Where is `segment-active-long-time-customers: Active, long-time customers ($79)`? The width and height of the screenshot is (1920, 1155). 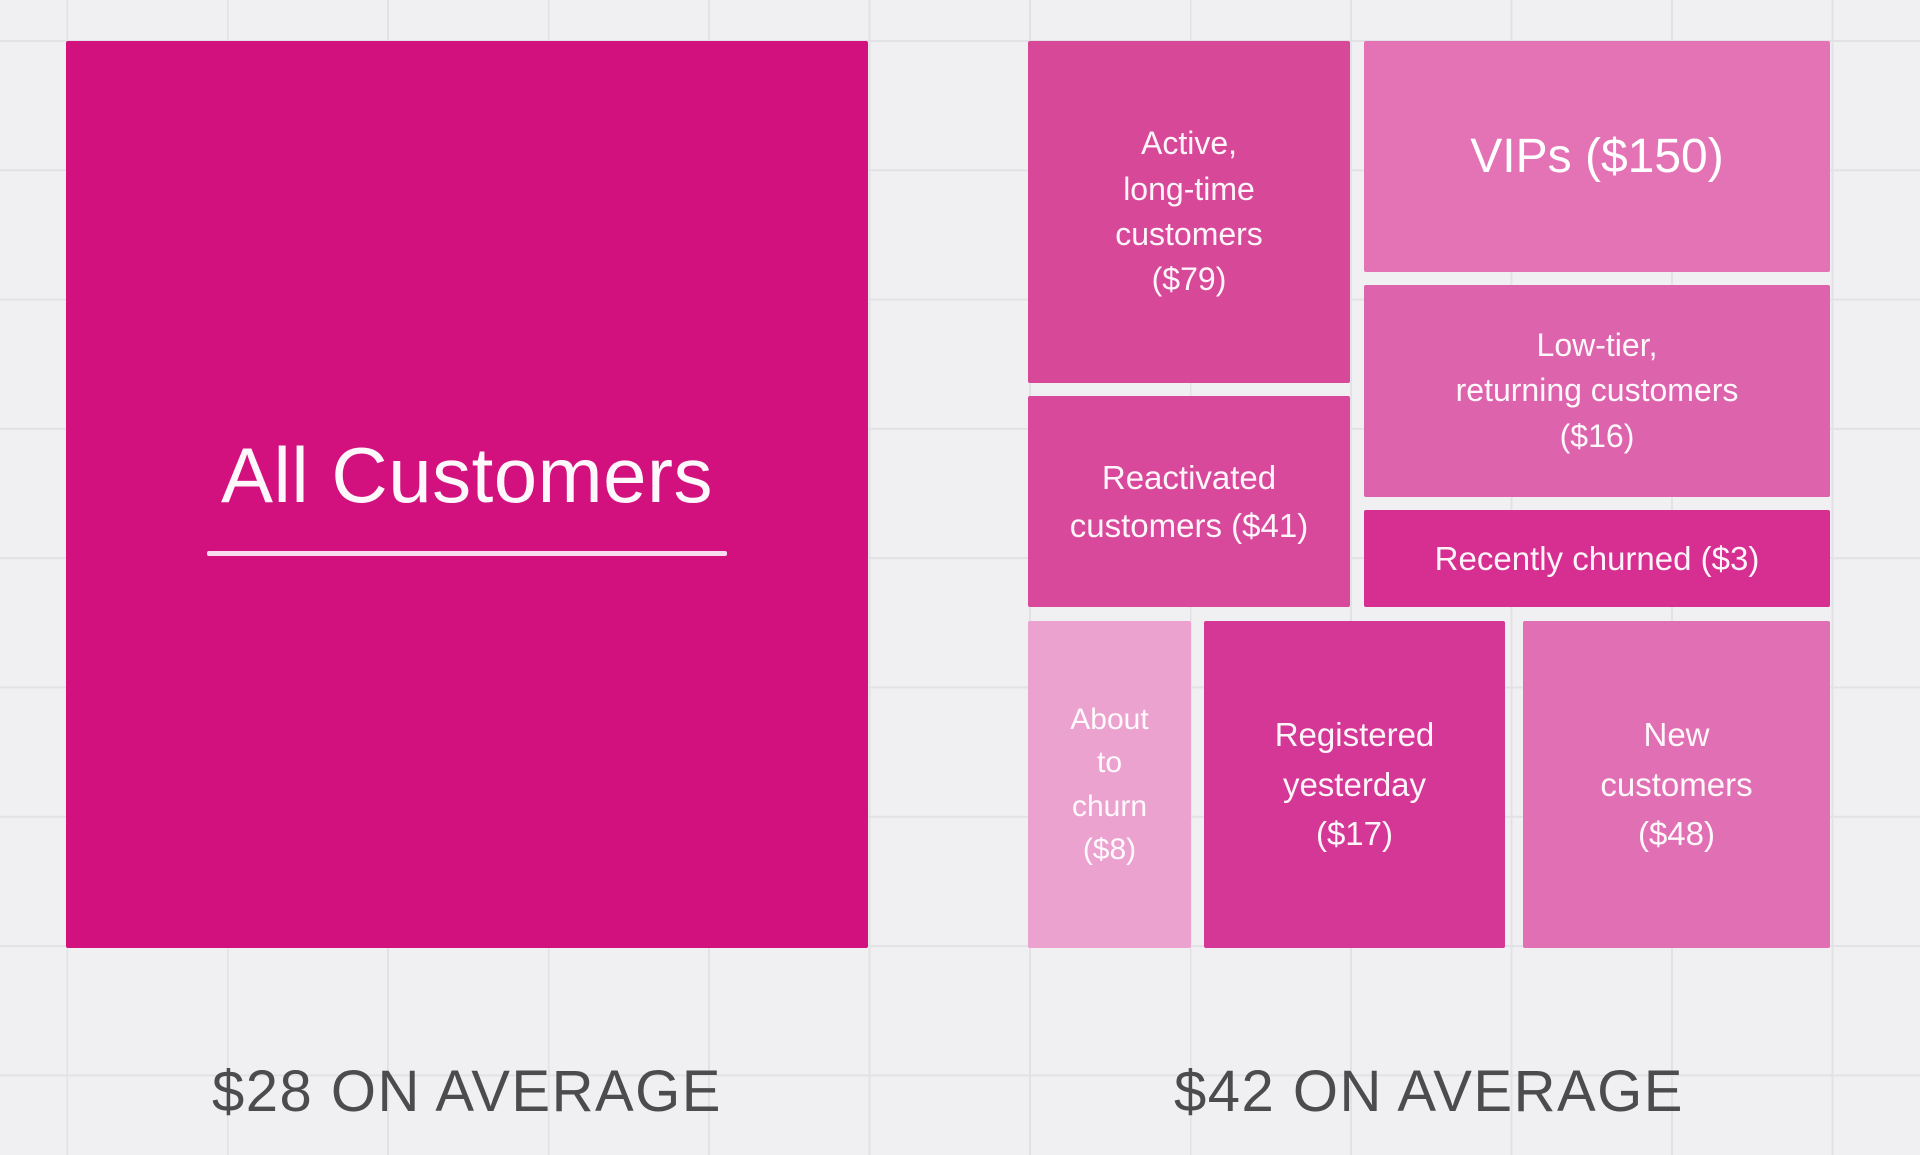
segment-active-long-time-customers: Active, long-time customers ($79) is located at coordinates (1189, 212).